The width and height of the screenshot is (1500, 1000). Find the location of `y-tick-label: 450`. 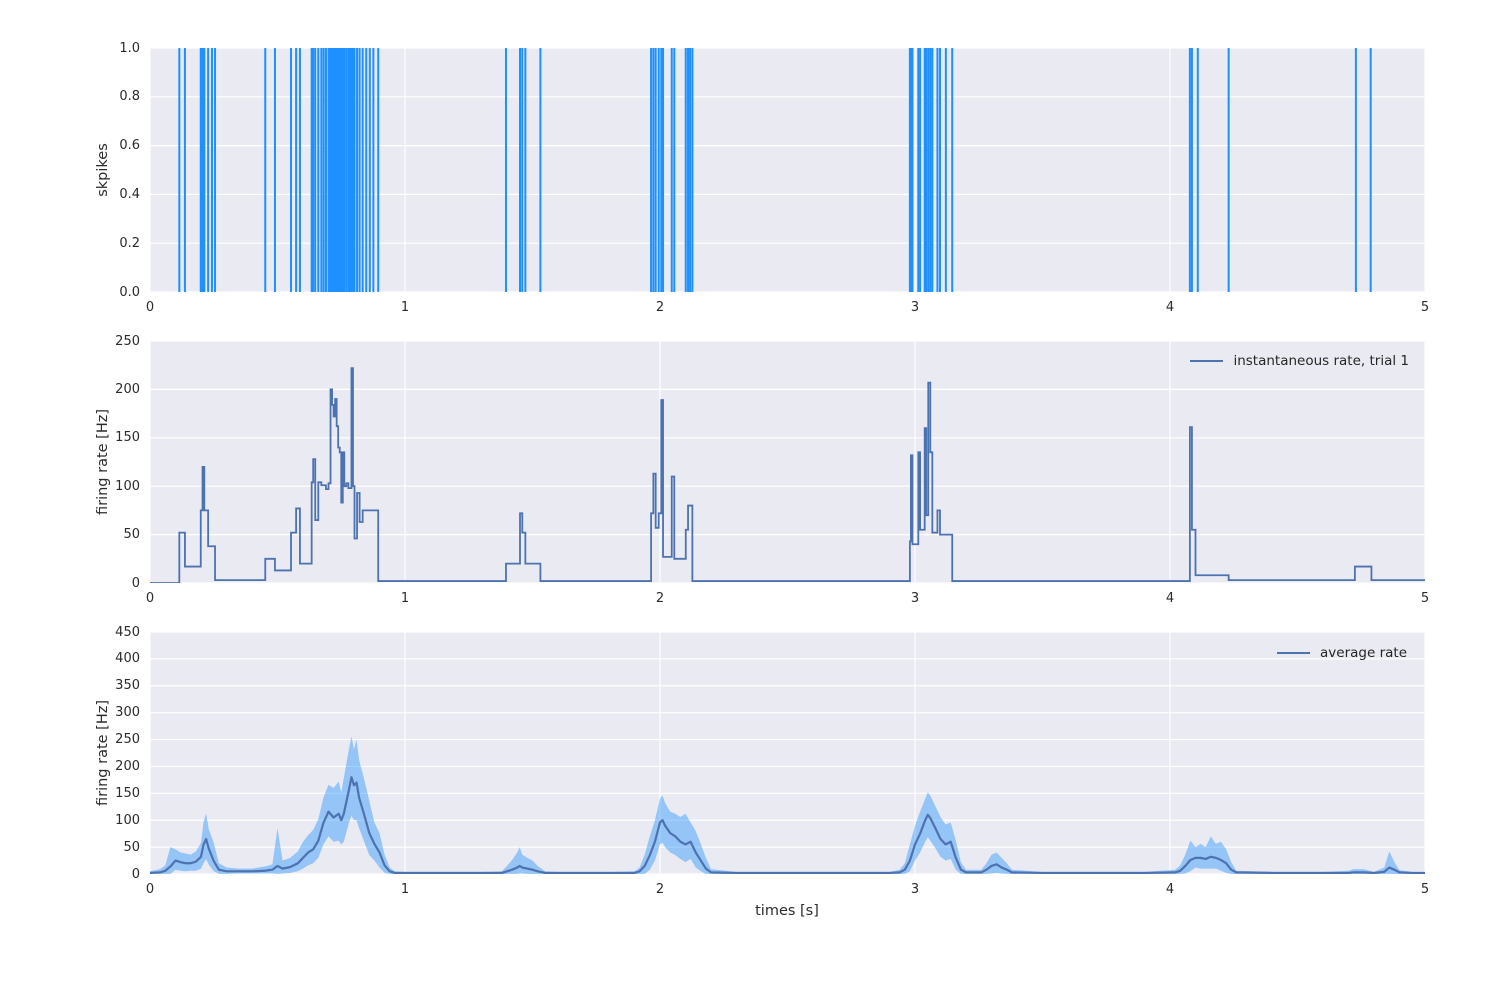

y-tick-label: 450 is located at coordinates (127, 632).